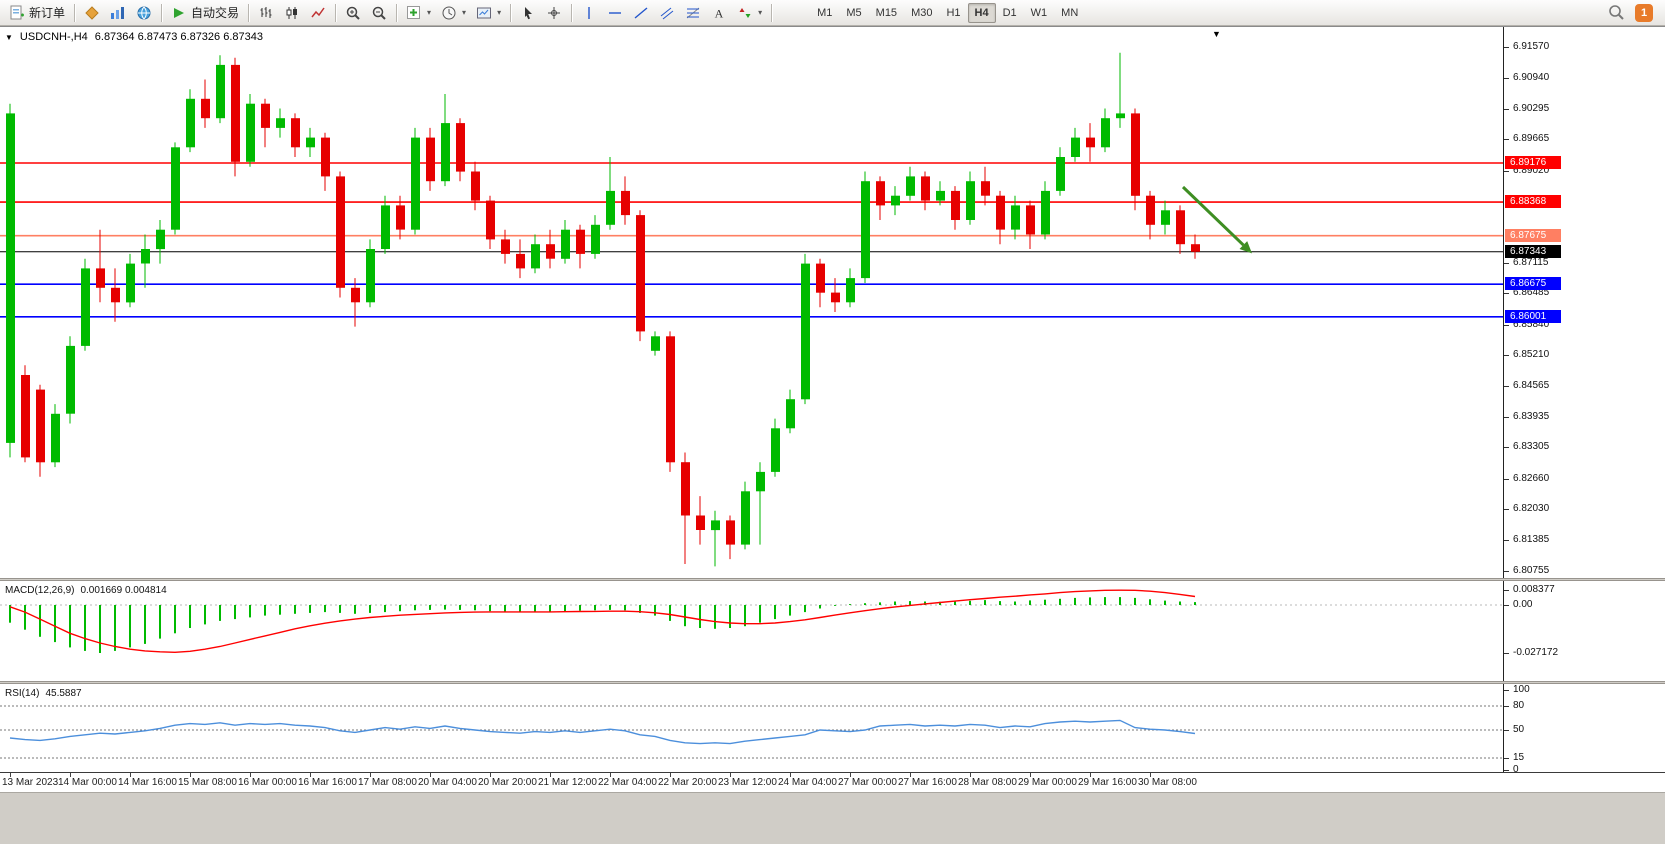  Describe the element at coordinates (86, 590) in the screenshot. I see `macd-label: MACD(12,26,9) 0.001669 0.004814` at that location.